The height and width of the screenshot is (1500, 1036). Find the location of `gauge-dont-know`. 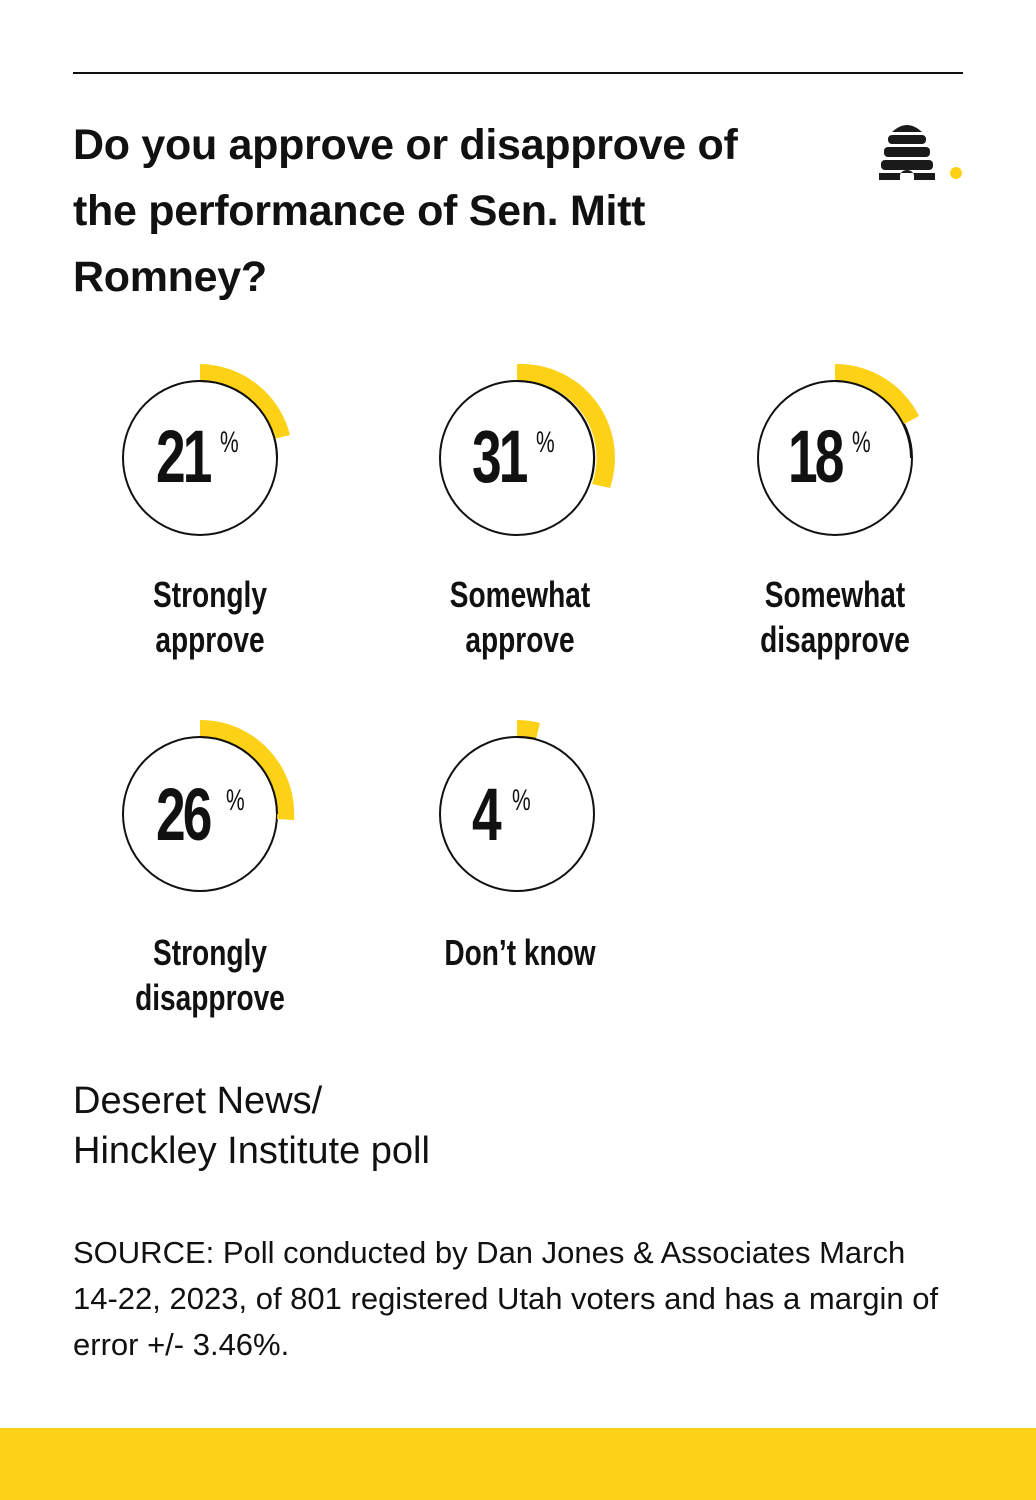

gauge-dont-know is located at coordinates (524, 806).